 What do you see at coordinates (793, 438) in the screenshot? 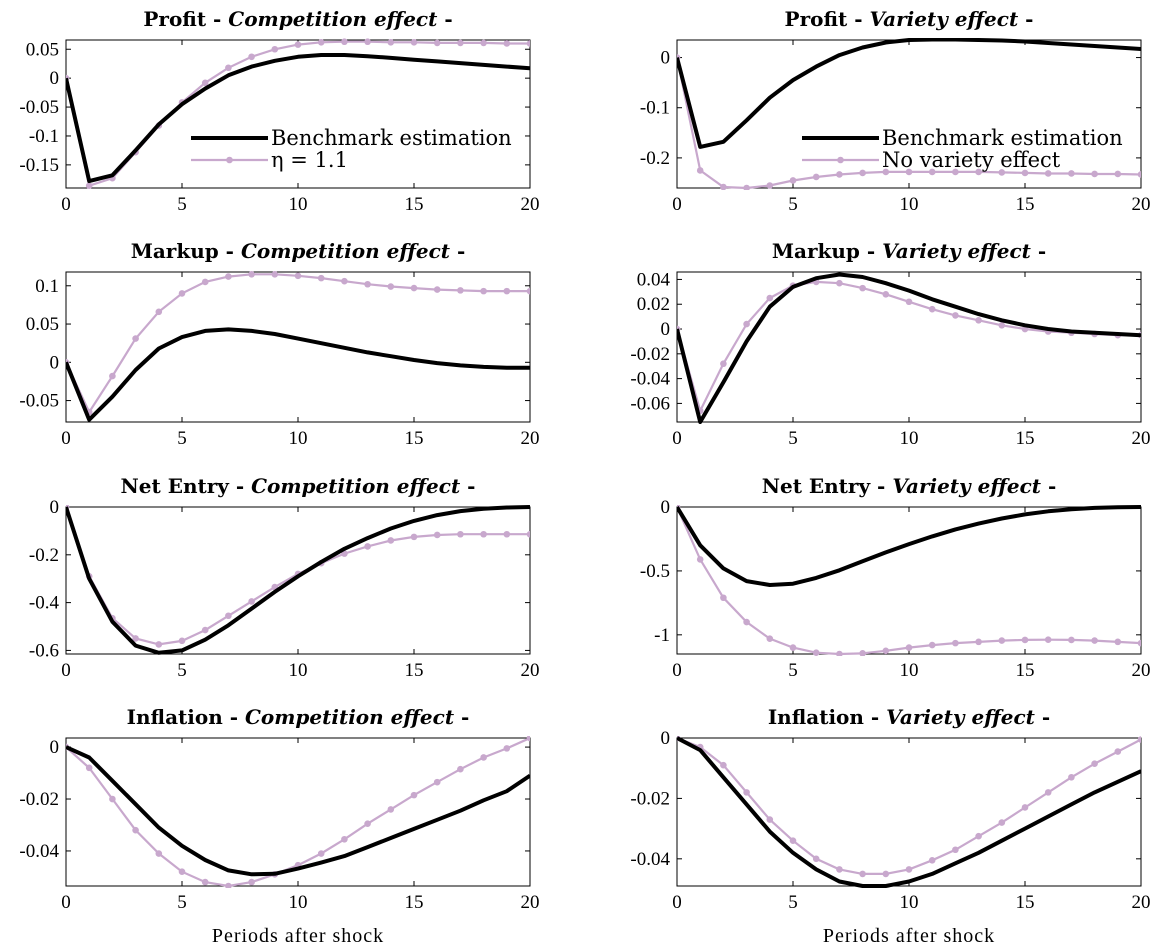
I see `x-tick-label: 5` at bounding box center [793, 438].